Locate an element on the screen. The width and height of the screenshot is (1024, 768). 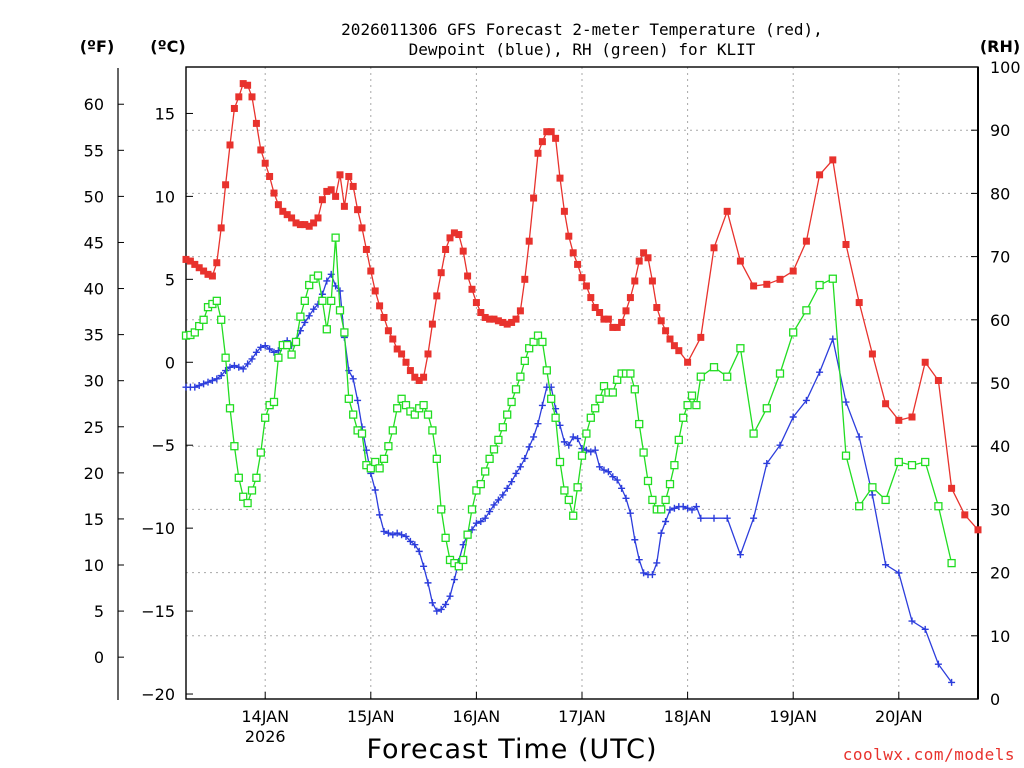
rh-axis-unit: (RH) is located at coordinates (1000, 46).